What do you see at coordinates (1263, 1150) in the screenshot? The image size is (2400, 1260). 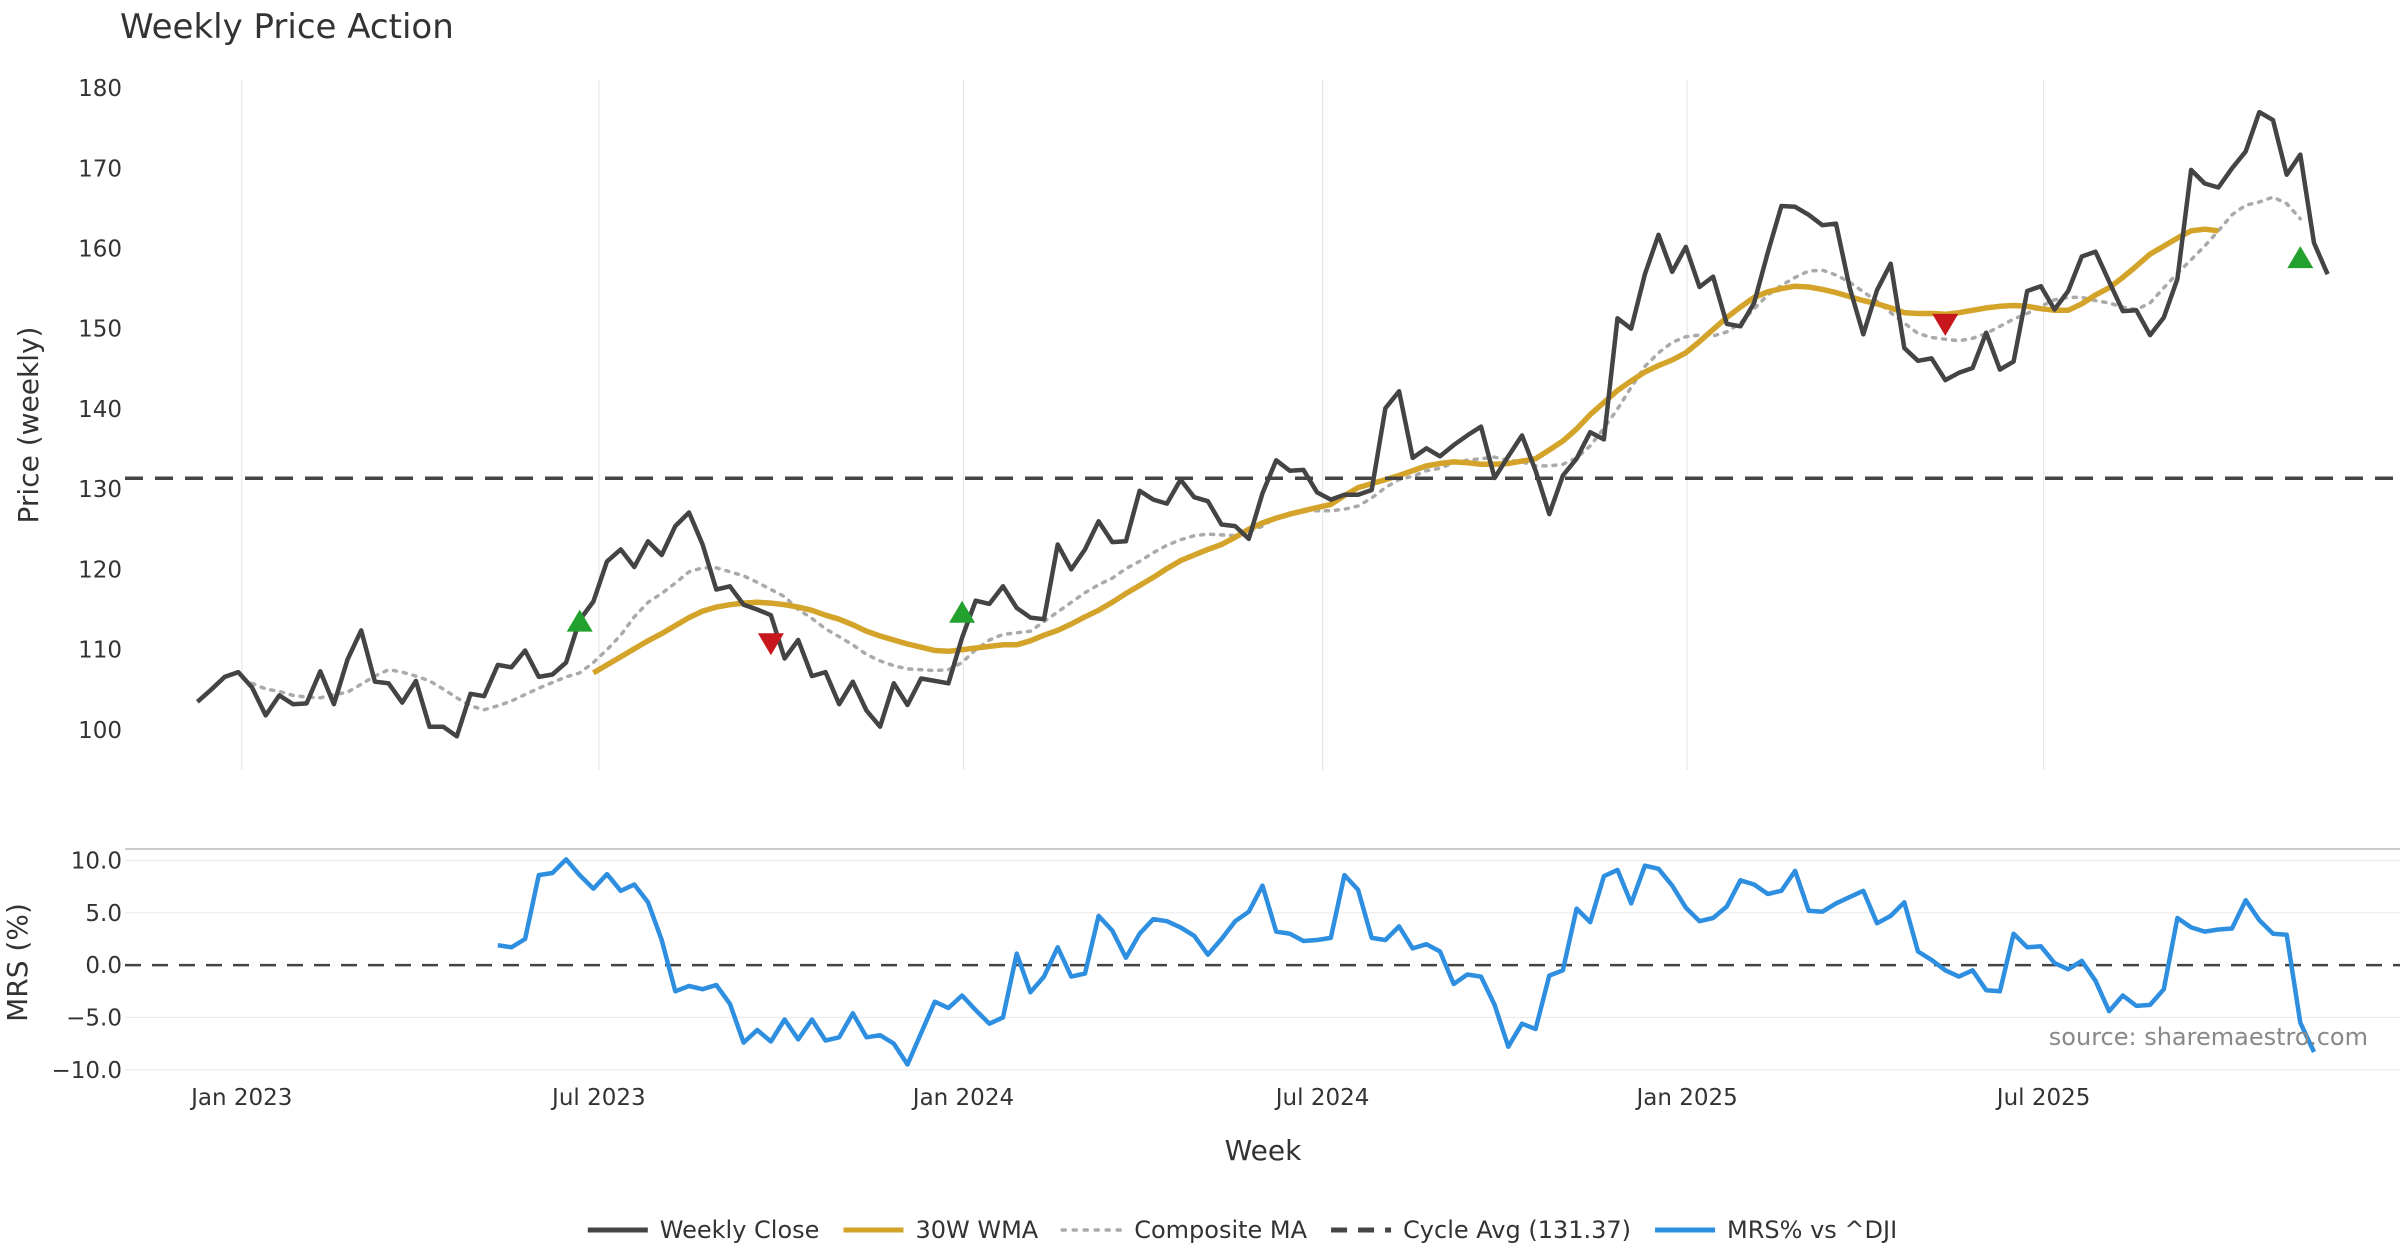 I see `x-axis-label: Week` at bounding box center [1263, 1150].